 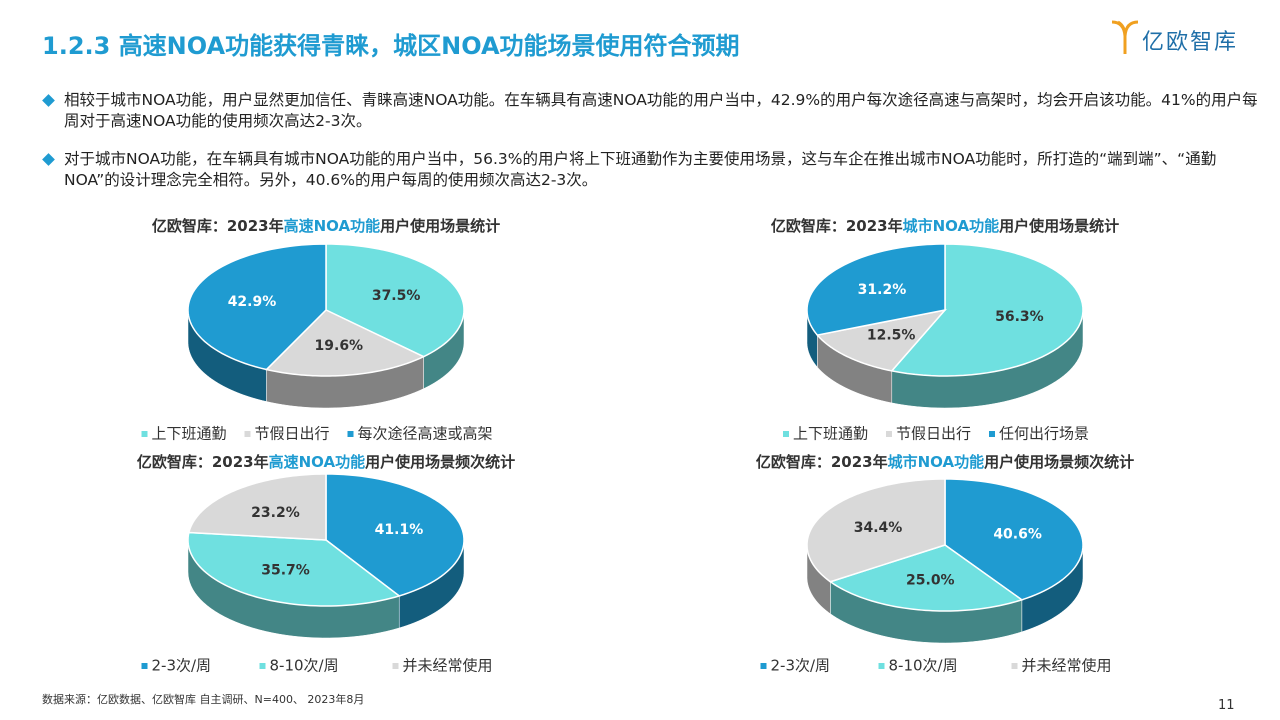 What do you see at coordinates (1226, 705) in the screenshot?
I see `page-number: 11` at bounding box center [1226, 705].